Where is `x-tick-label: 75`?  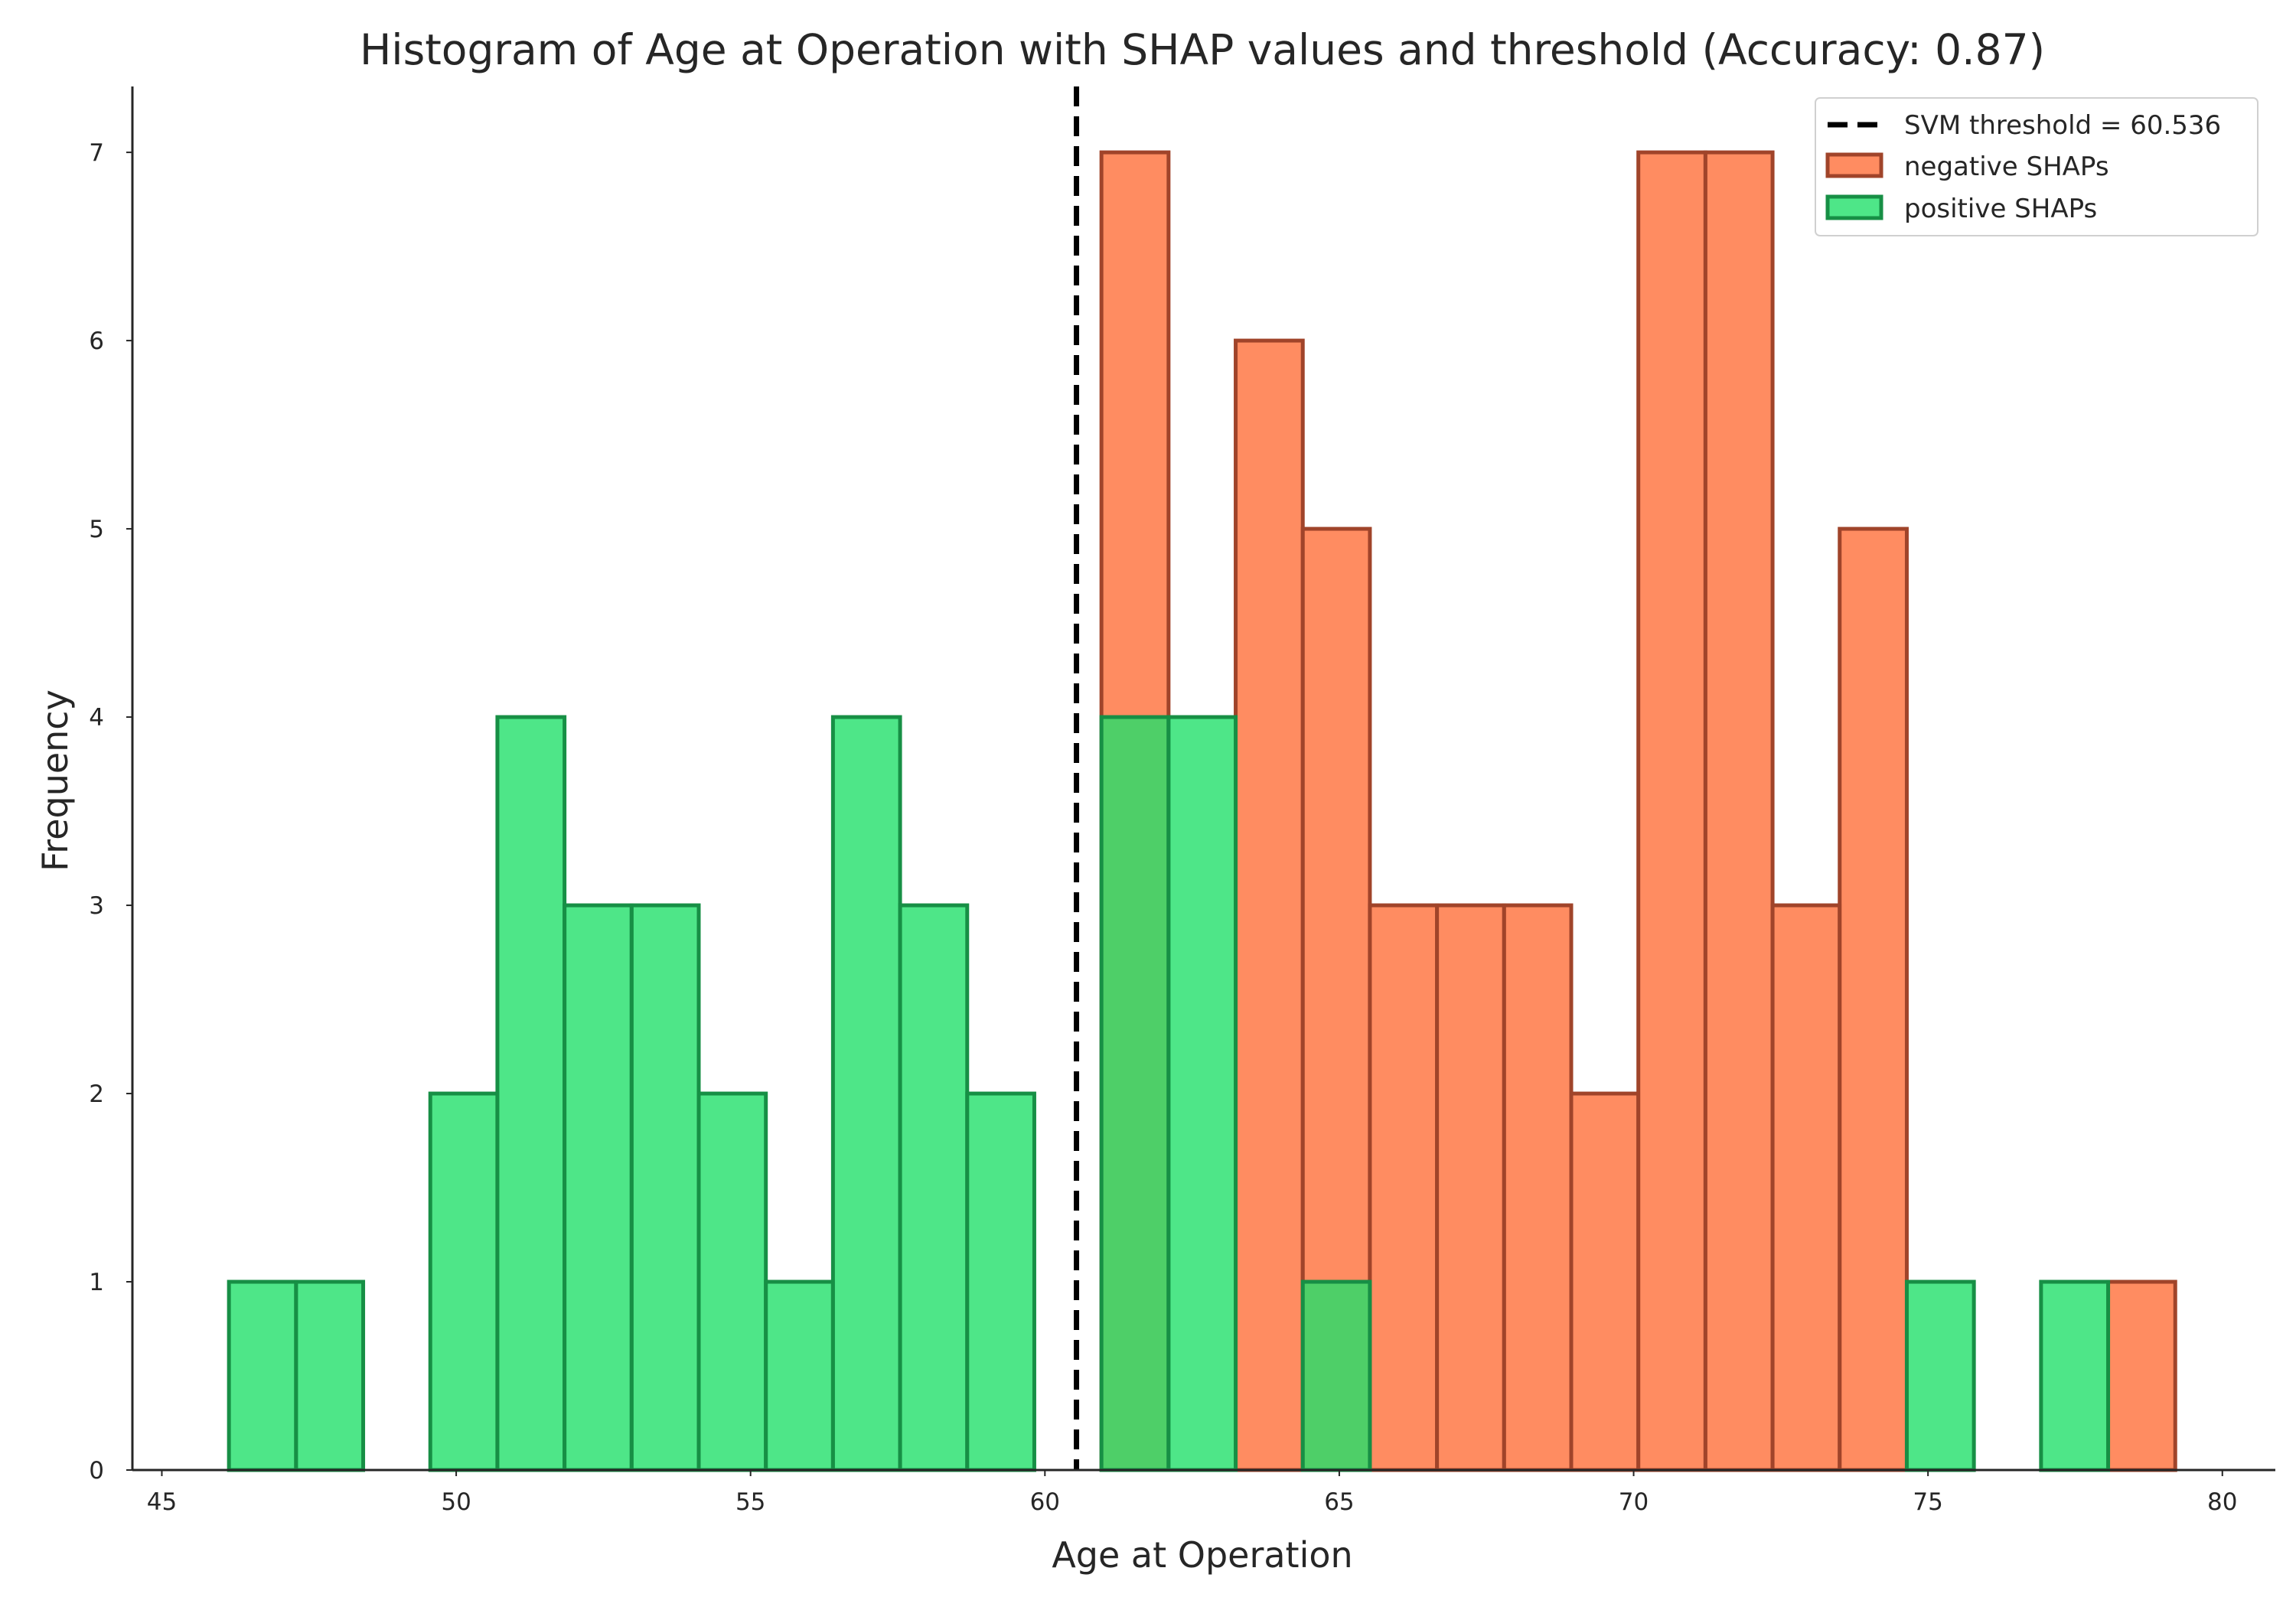
x-tick-label: 75 is located at coordinates (1927, 1502).